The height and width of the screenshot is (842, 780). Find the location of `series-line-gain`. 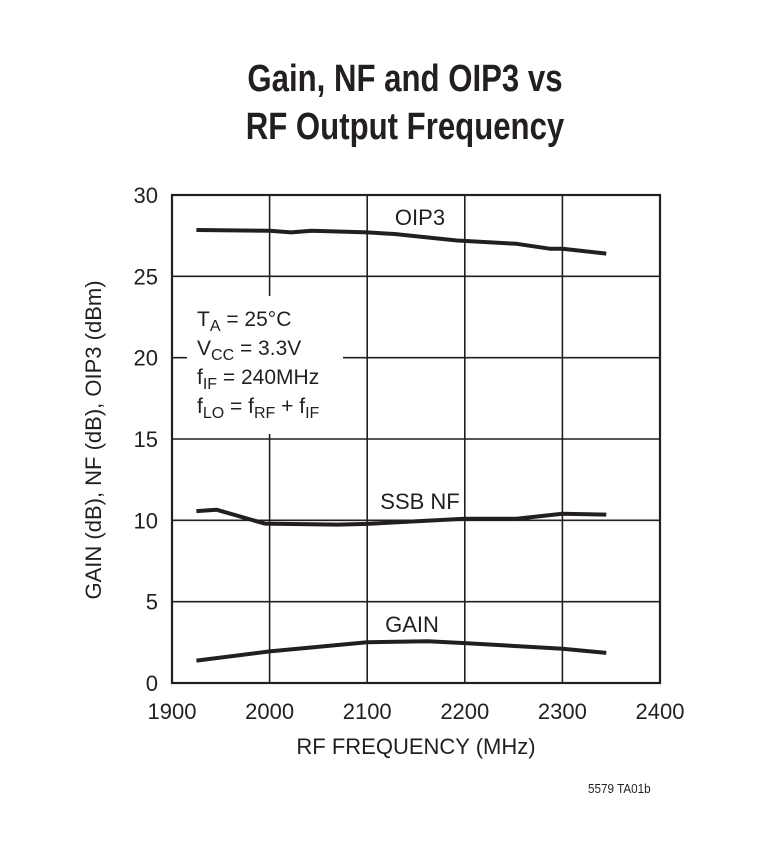

series-line-gain is located at coordinates (401, 651).